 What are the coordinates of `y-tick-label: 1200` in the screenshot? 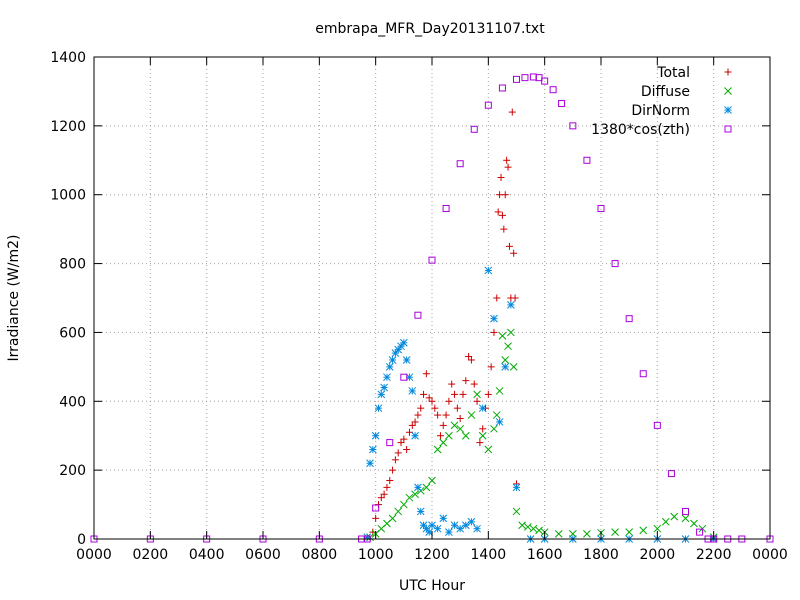 It's located at (68, 127).